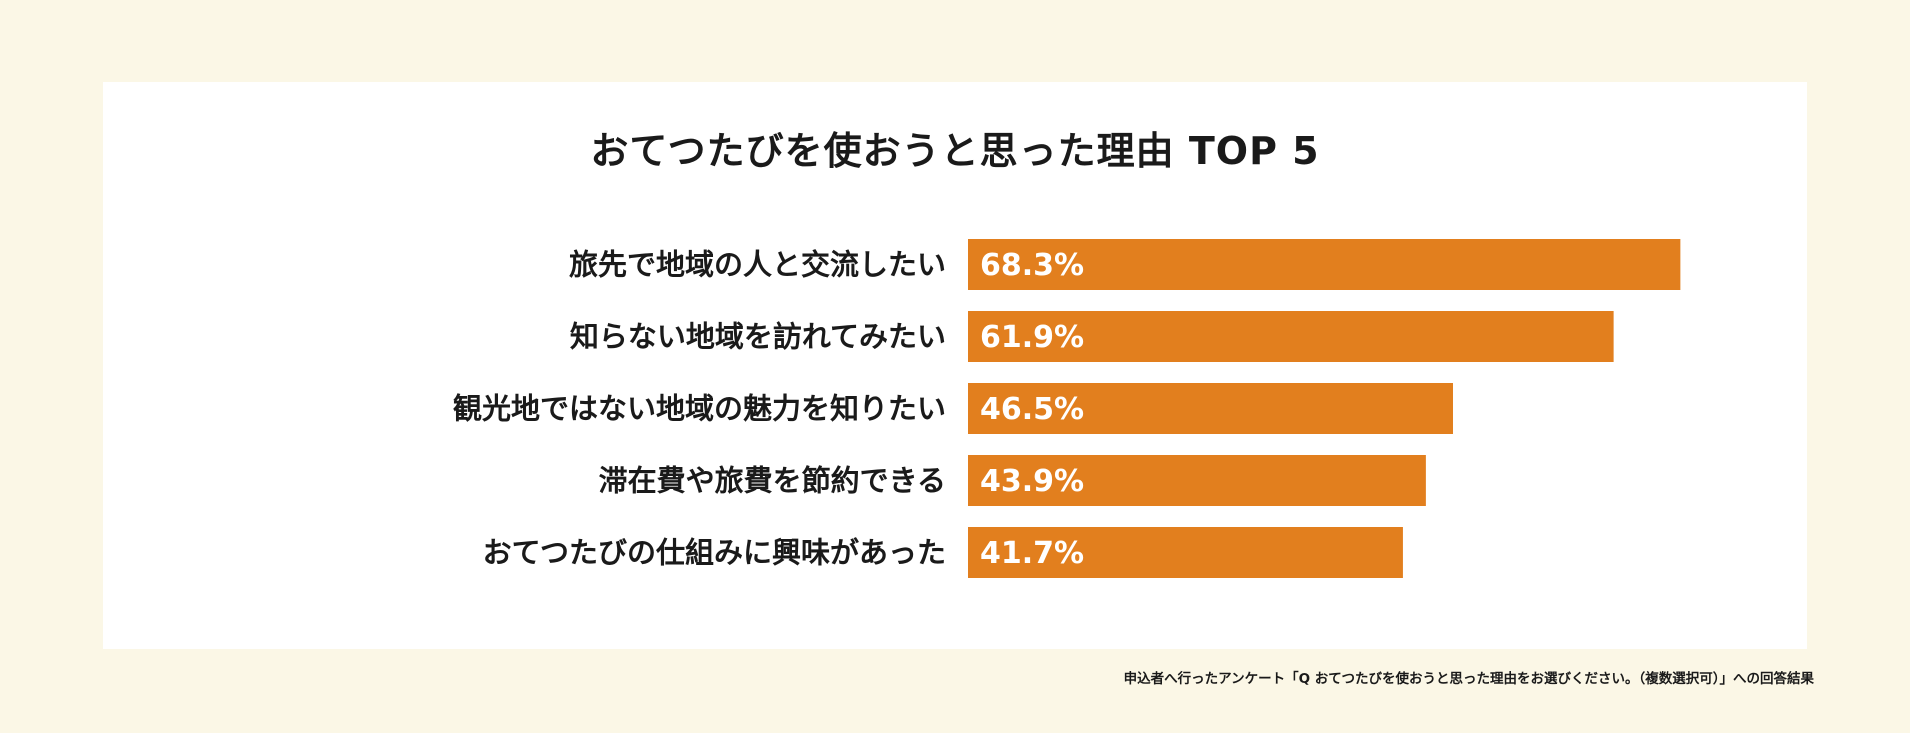 The width and height of the screenshot is (1910, 733). I want to click on category-label-1: 旅先で地域の人と交流したい, so click(757, 265).